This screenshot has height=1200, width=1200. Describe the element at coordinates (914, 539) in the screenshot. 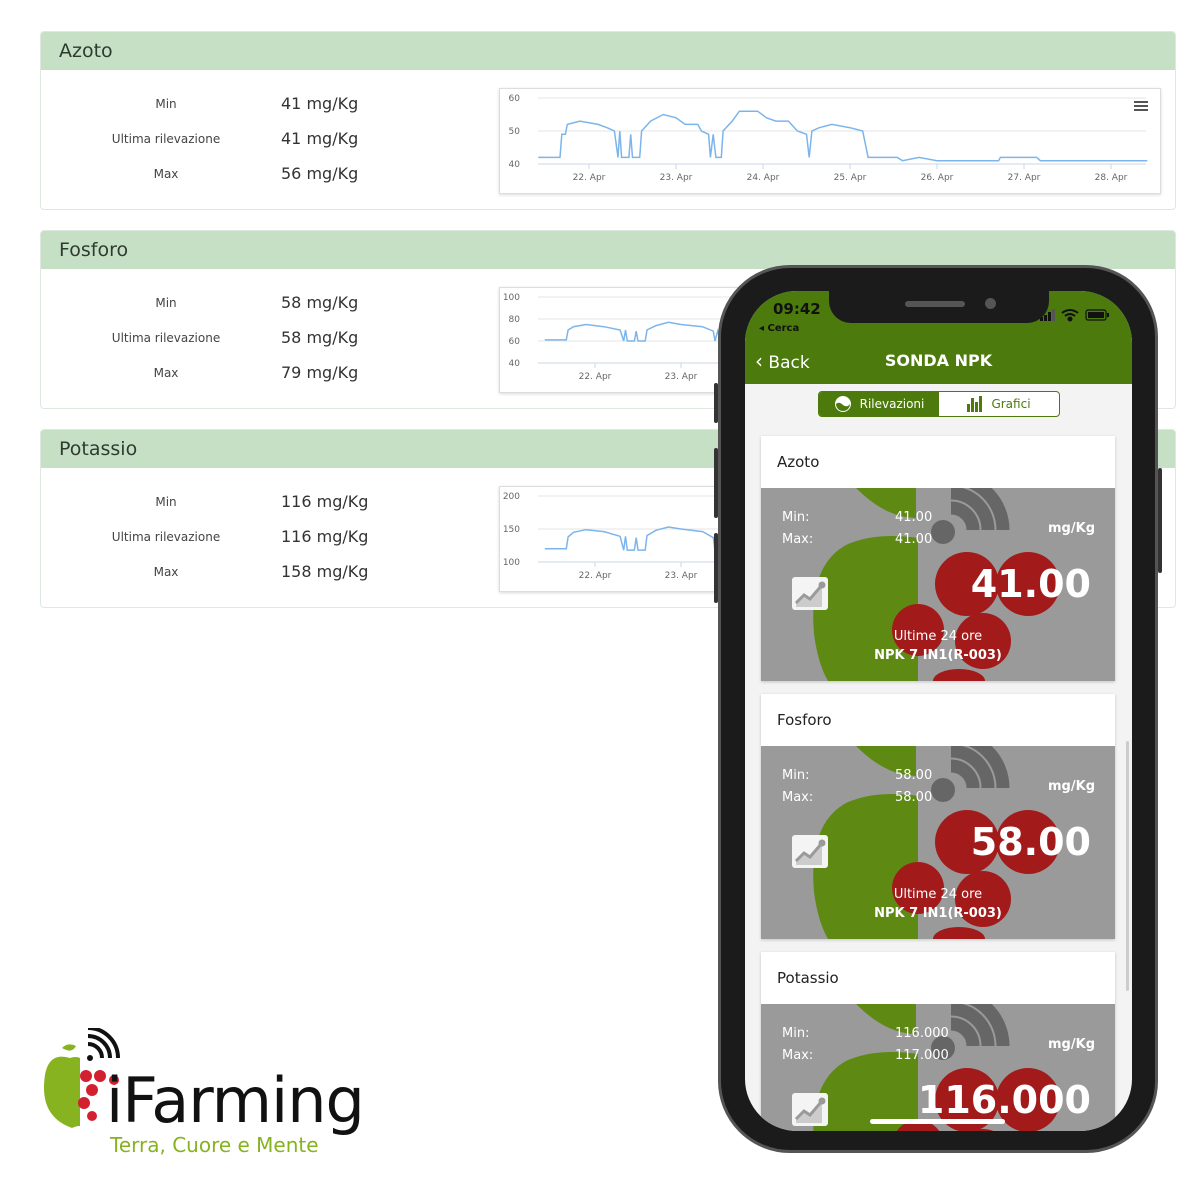

I see `max-value: 41.00` at that location.